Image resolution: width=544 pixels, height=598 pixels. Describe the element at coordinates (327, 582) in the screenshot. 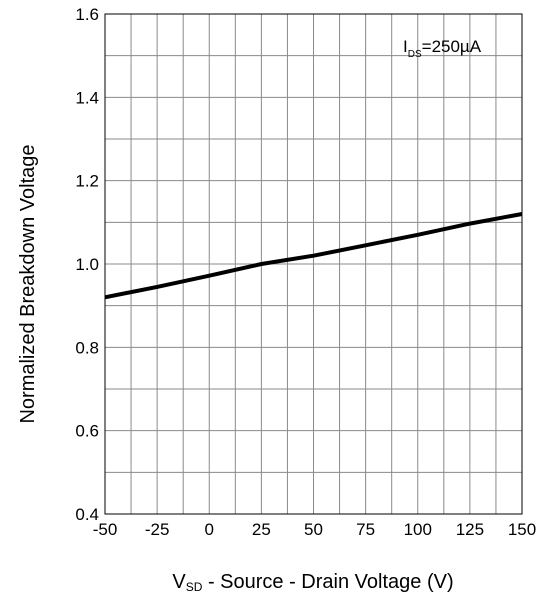

I see `x-axis-label-rest: - Source - Drain Voltage (V)` at that location.